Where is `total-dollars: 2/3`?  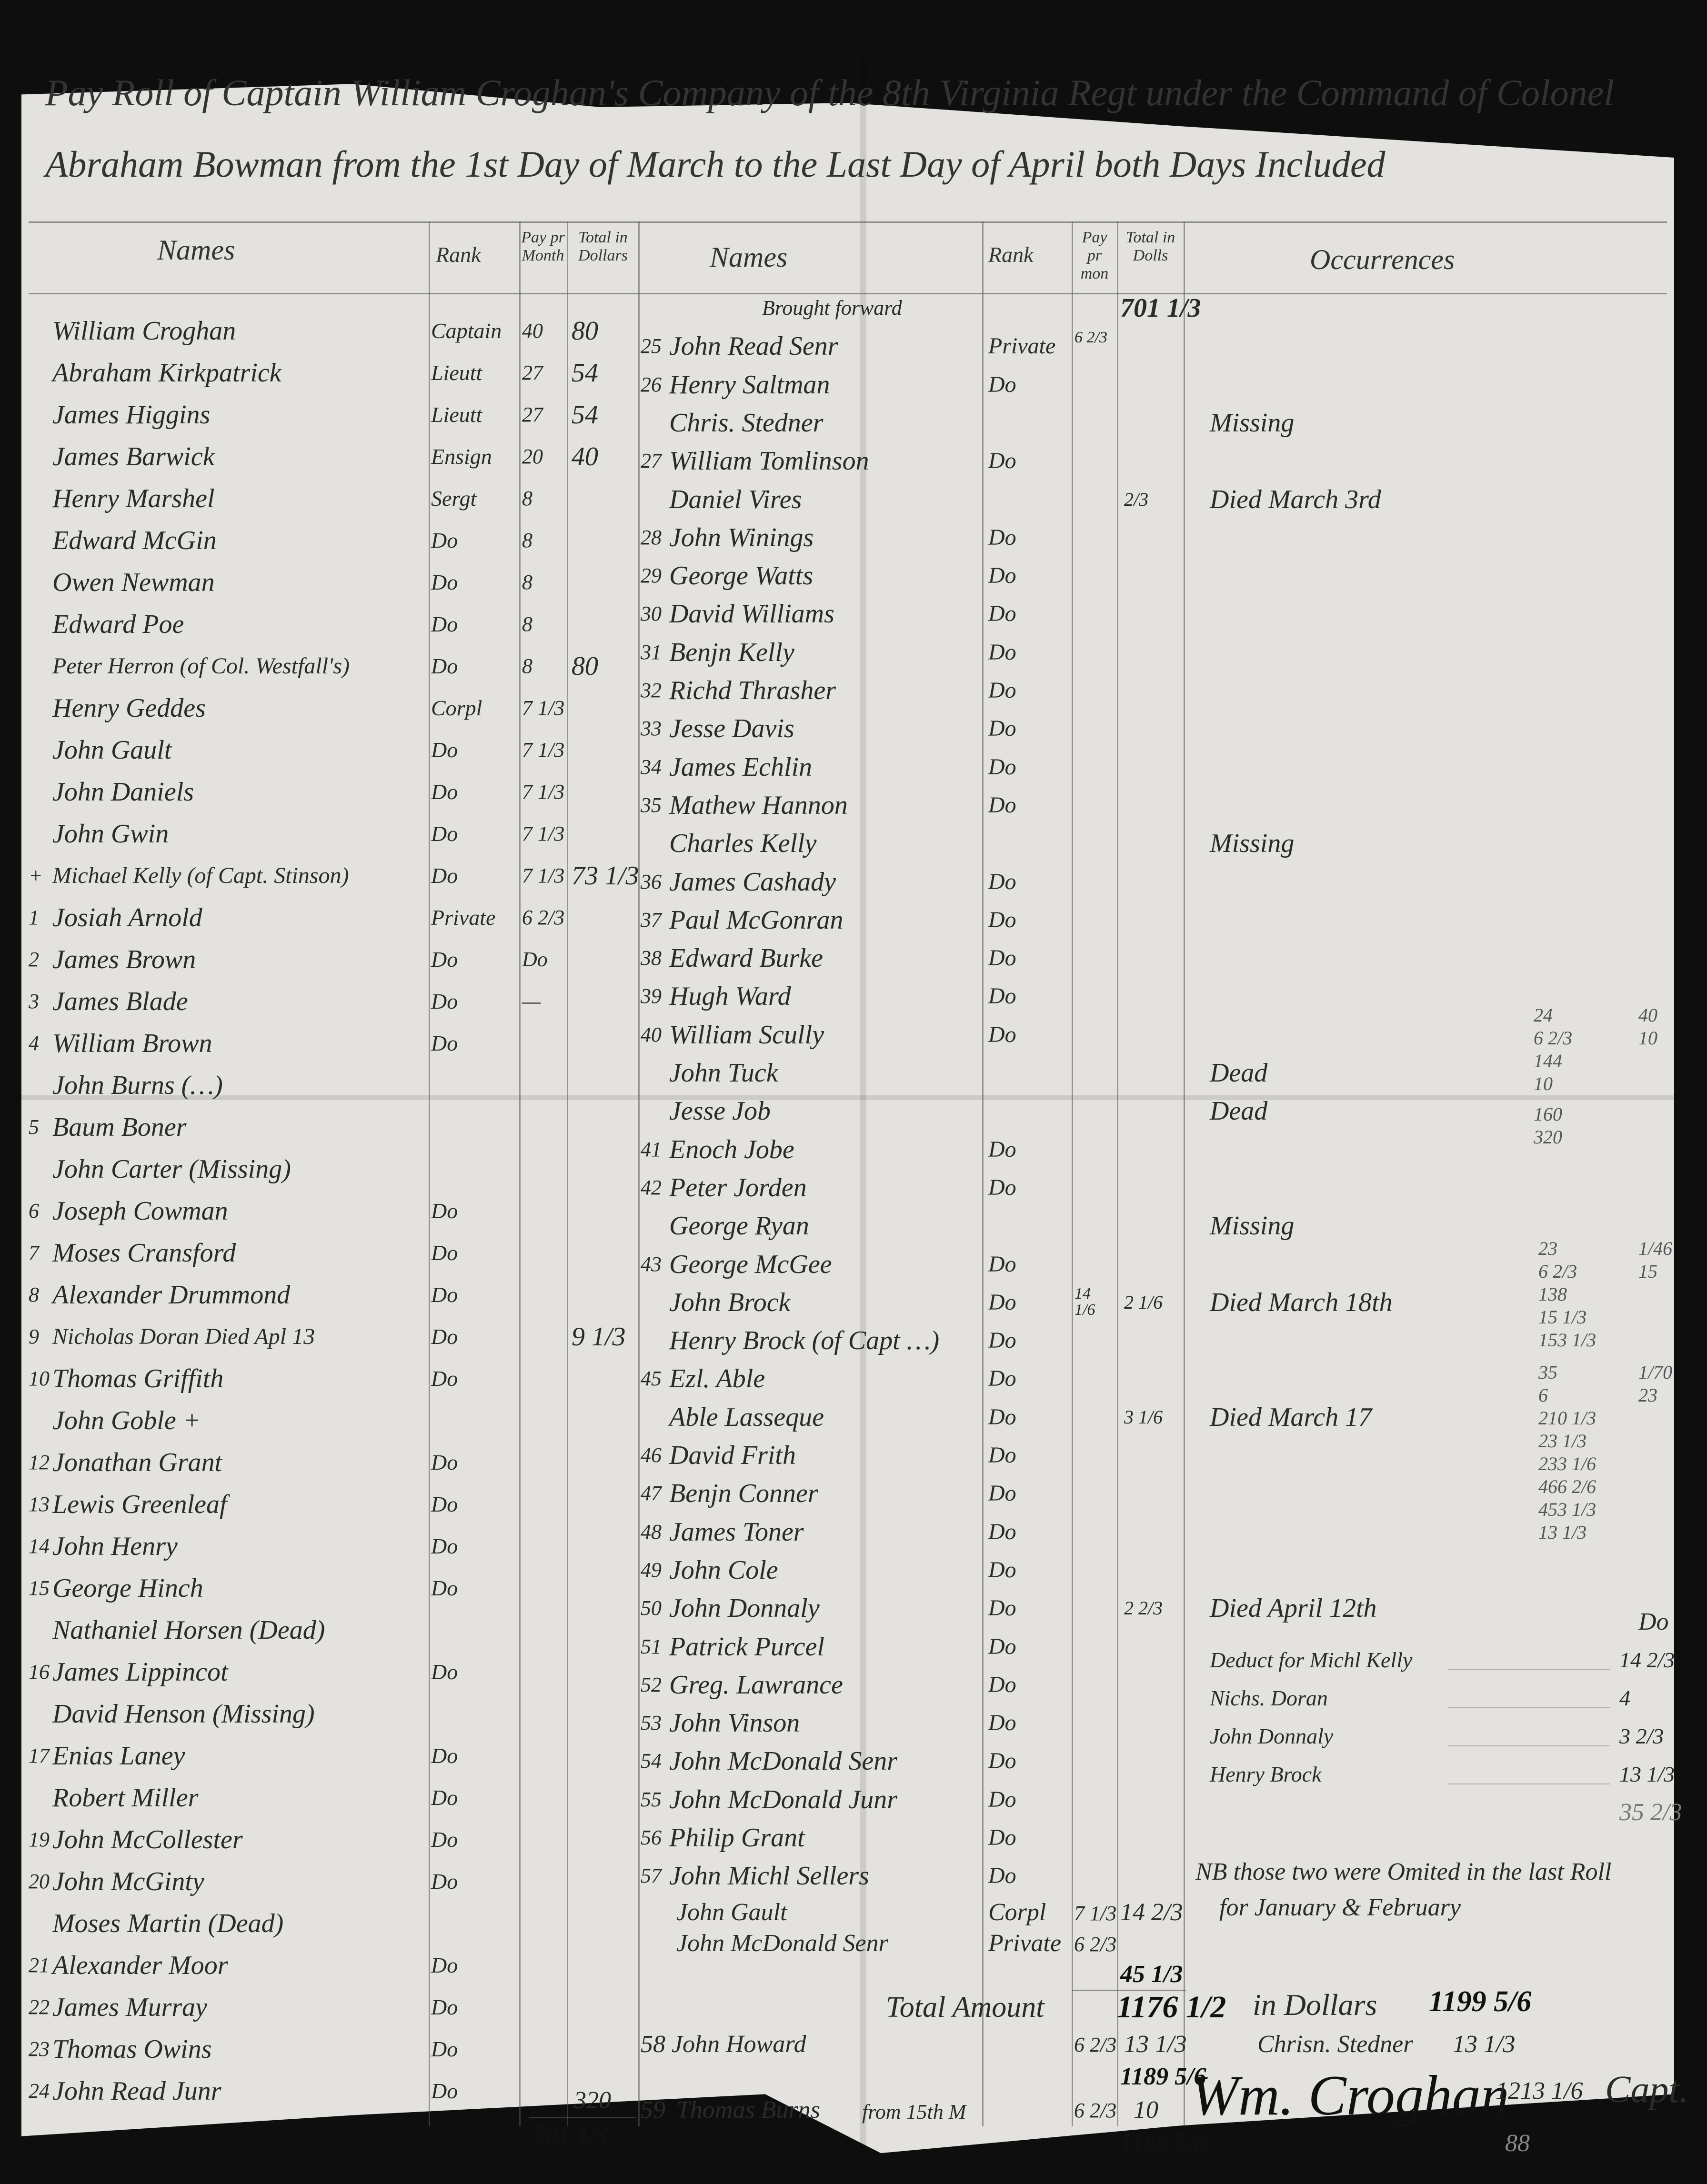 total-dollars: 2/3 is located at coordinates (1136, 499).